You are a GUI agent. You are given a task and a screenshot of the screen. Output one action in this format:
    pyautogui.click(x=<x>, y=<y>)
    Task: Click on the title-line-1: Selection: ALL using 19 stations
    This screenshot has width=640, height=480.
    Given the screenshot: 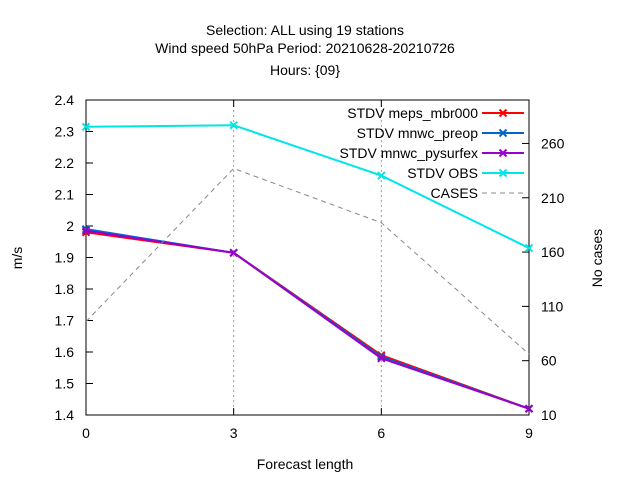 What is the action you would take?
    pyautogui.click(x=305, y=30)
    